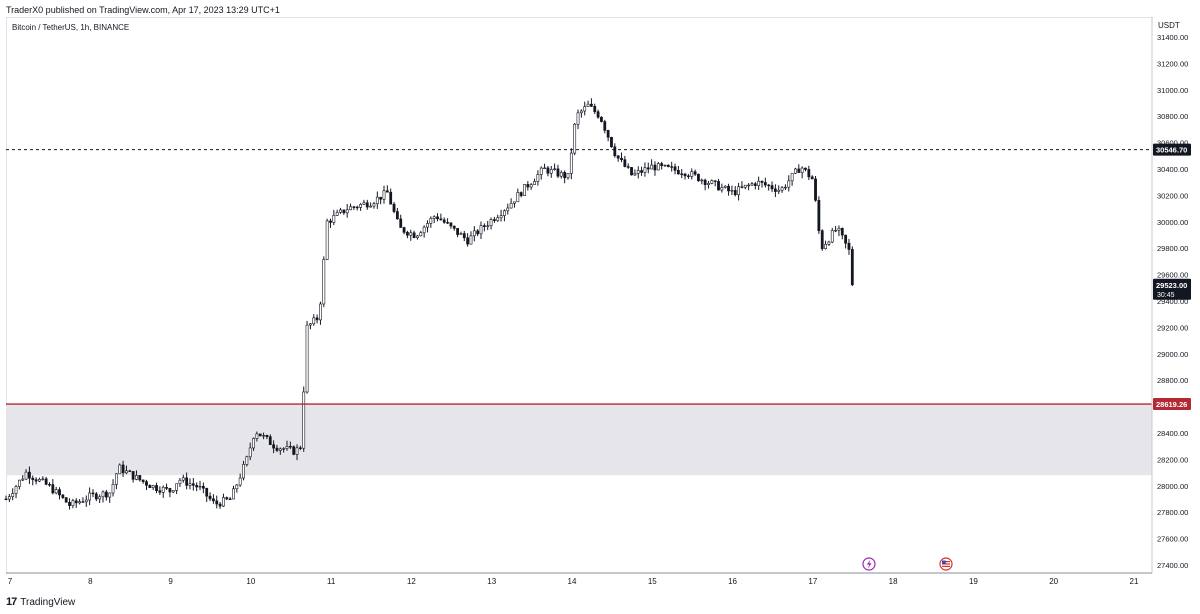 The image size is (1200, 614). Describe the element at coordinates (1172, 169) in the screenshot. I see `price-tick-label: 30400.00` at that location.